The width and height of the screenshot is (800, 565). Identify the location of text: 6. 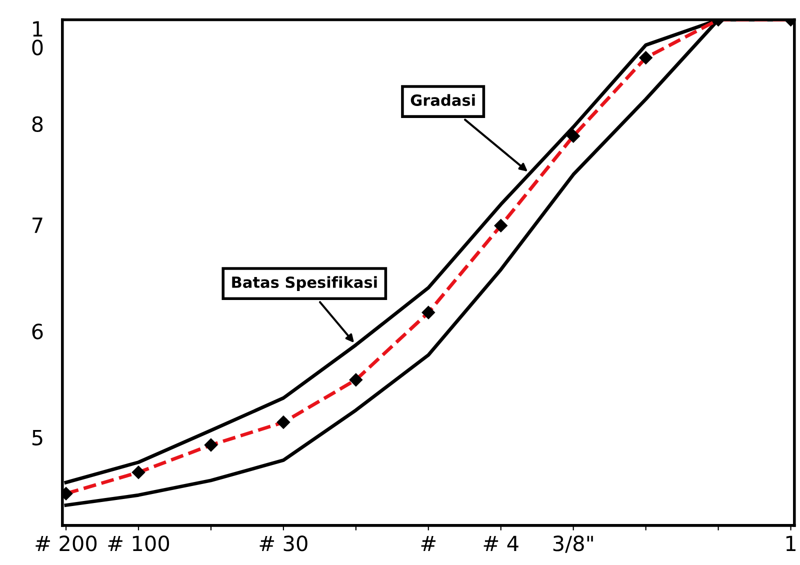
(37, 332).